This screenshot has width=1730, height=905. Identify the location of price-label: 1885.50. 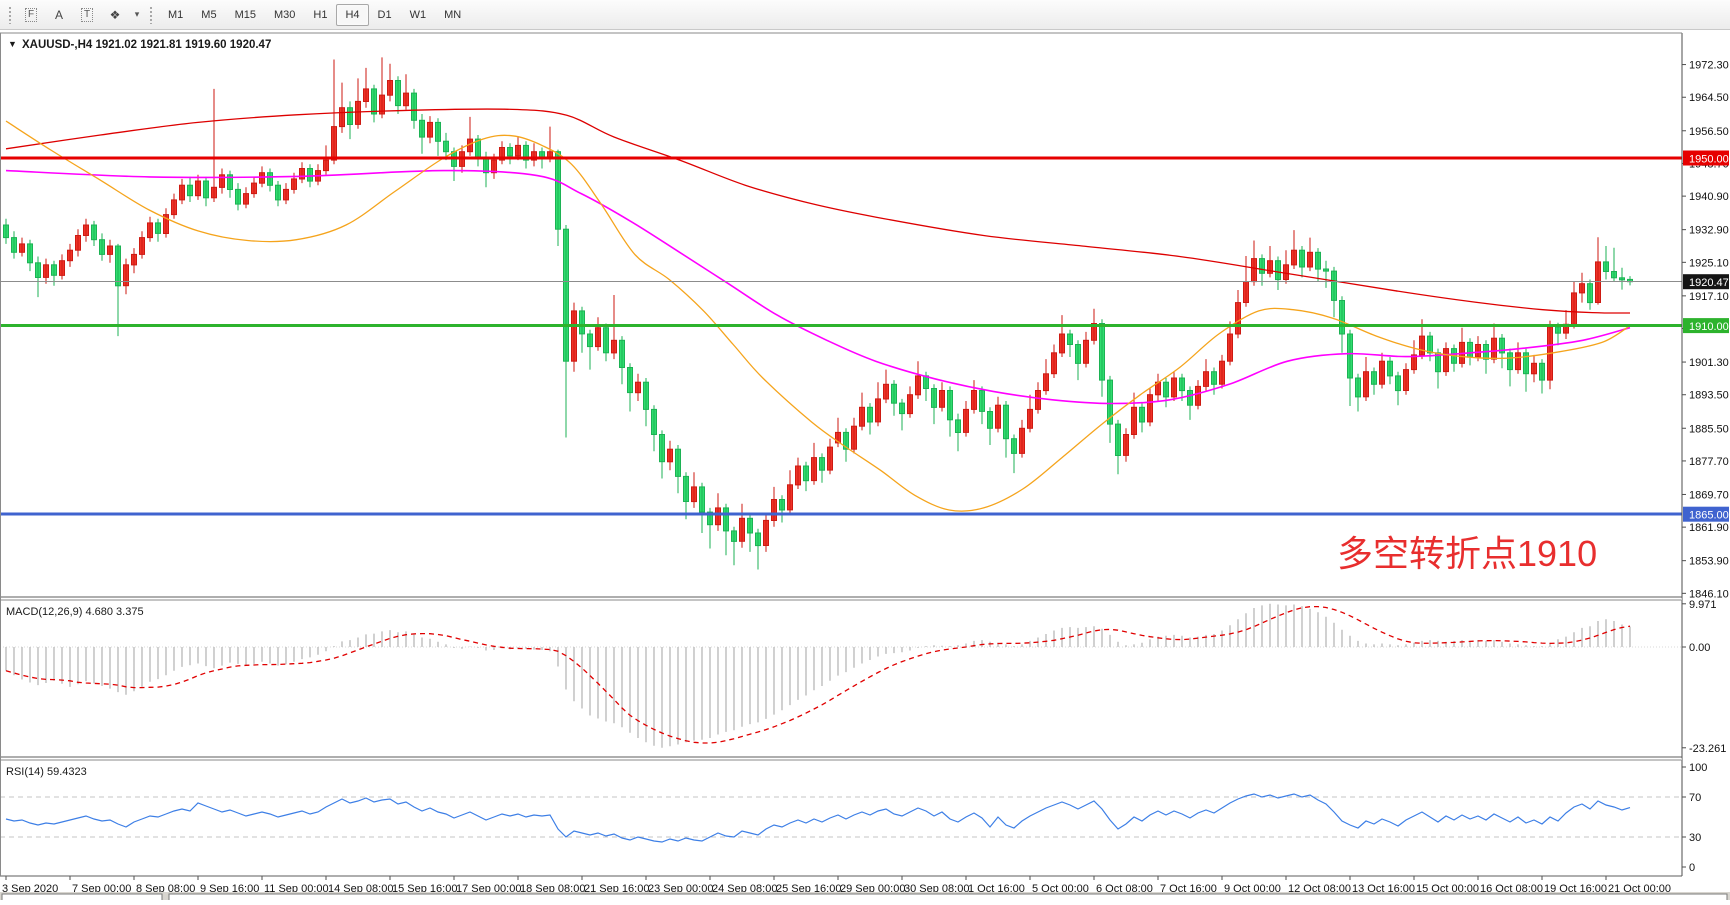
(1709, 429).